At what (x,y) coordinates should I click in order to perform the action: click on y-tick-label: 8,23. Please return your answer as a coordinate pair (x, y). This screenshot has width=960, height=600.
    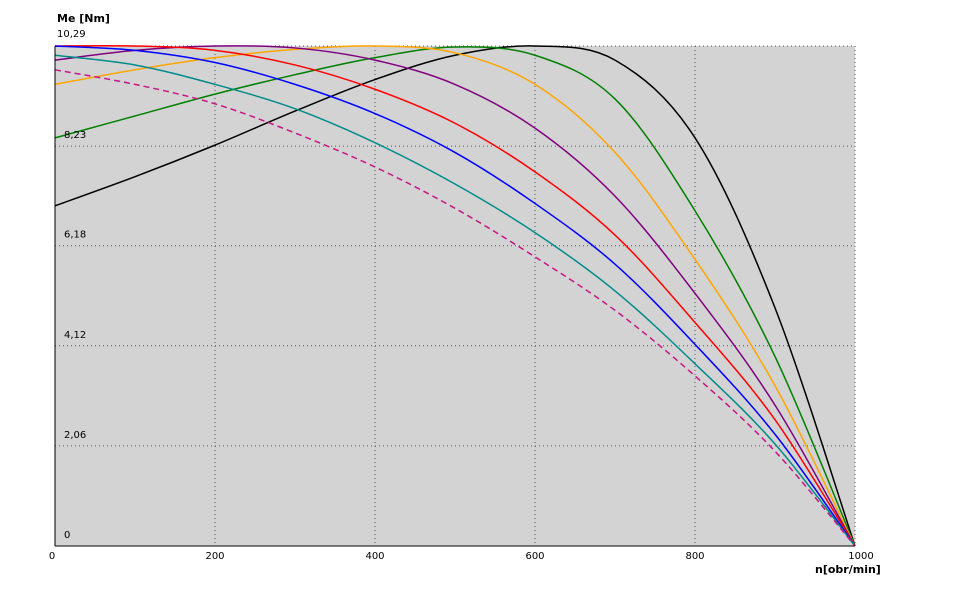
    Looking at the image, I should click on (75, 135).